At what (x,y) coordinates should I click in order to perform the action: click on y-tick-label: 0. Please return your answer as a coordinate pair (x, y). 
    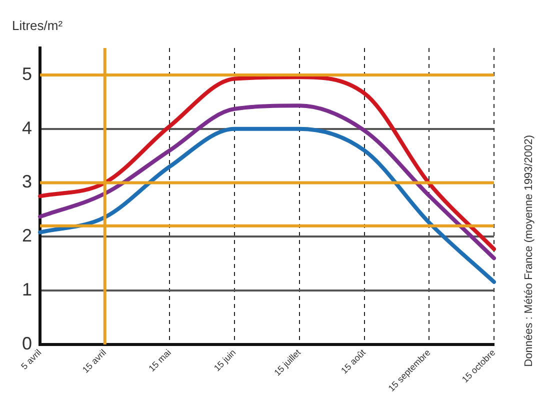
    Looking at the image, I should click on (27, 343).